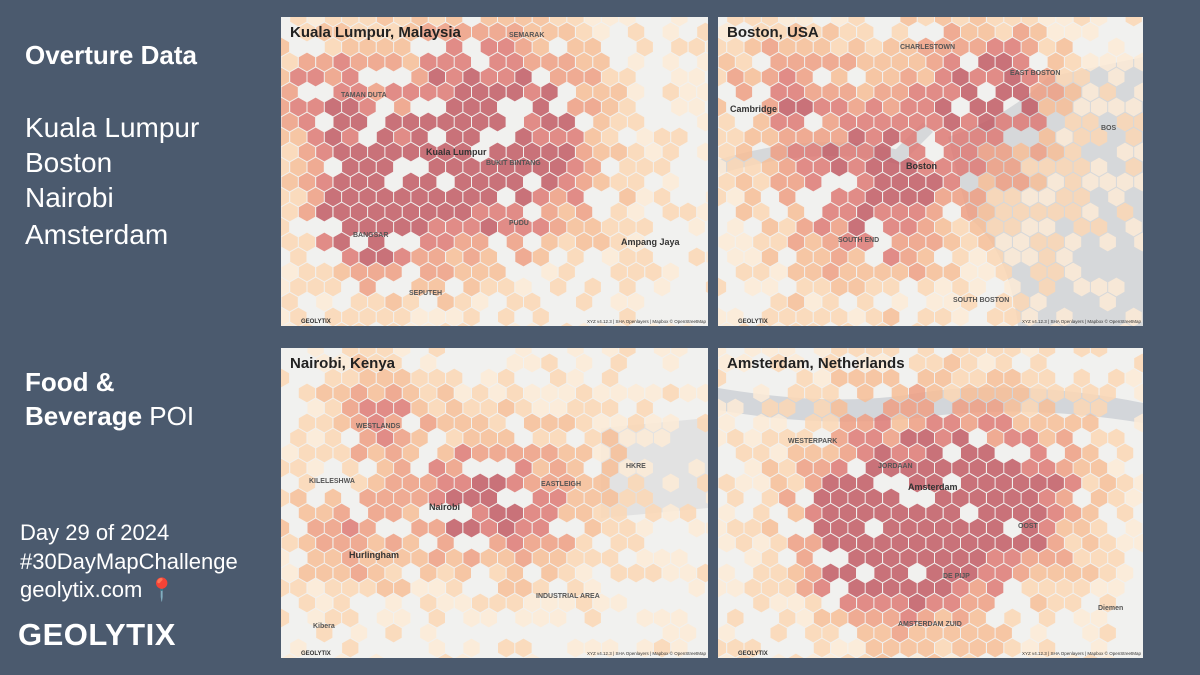 This screenshot has height=675, width=1200. What do you see at coordinates (812, 441) in the screenshot?
I see `place-label: WESTERPARK` at bounding box center [812, 441].